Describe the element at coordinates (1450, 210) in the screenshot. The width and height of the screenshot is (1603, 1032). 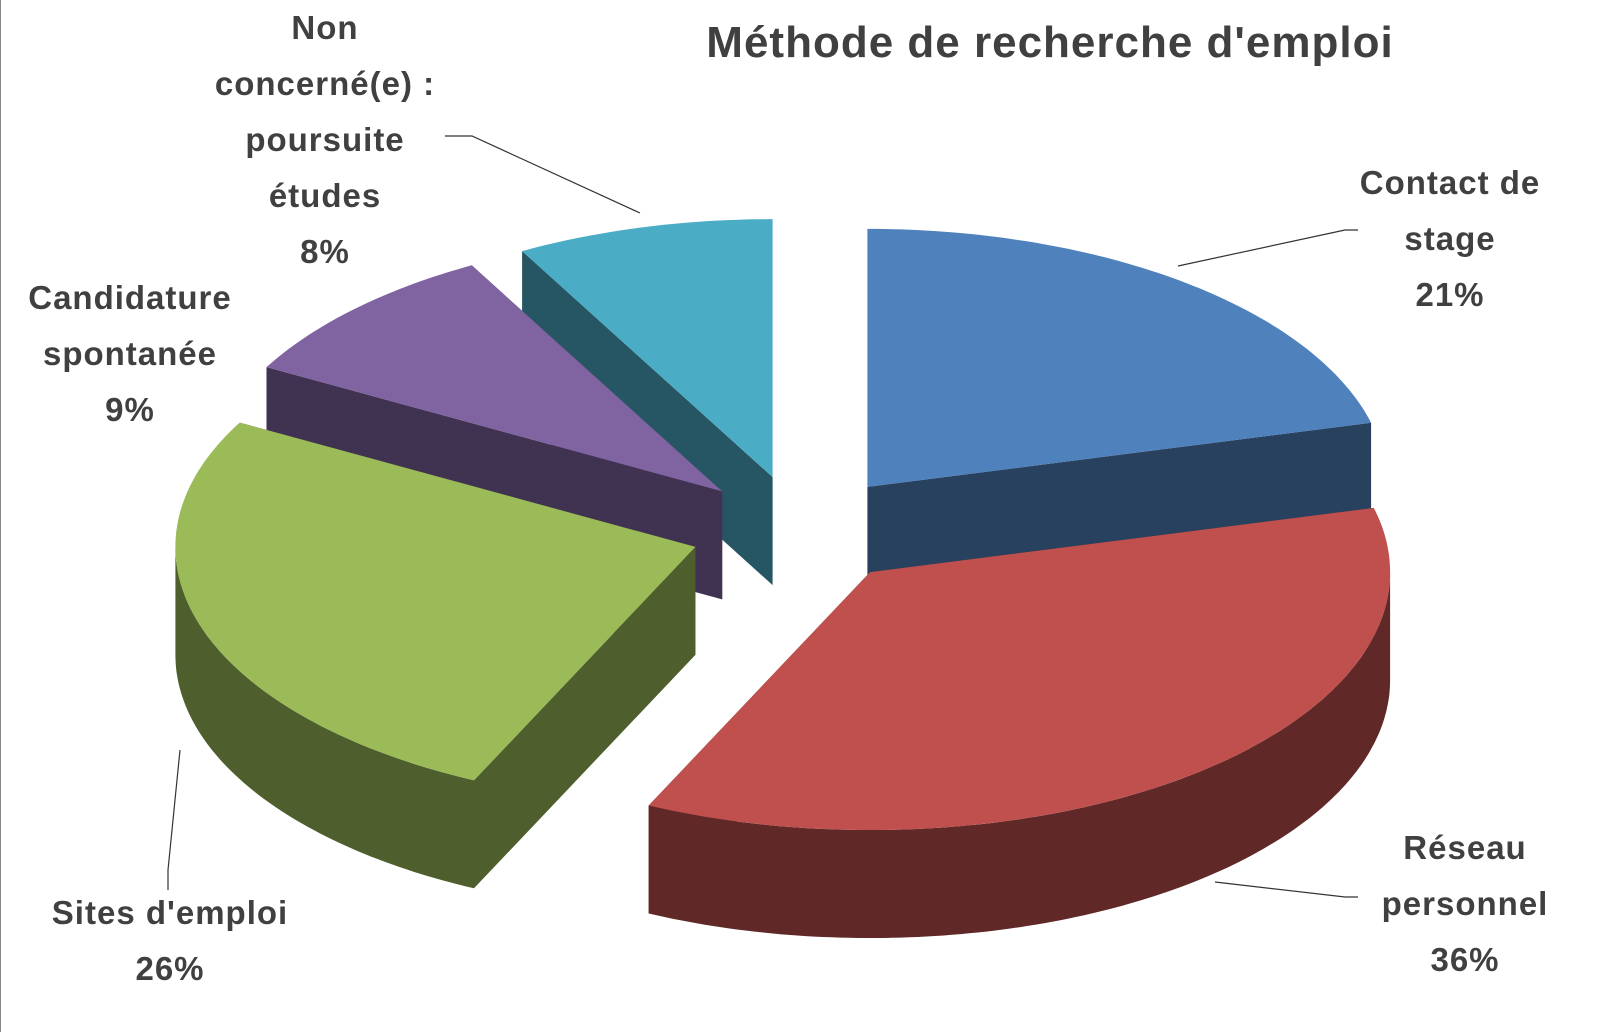
I see `category-label: Contact de stage` at that location.